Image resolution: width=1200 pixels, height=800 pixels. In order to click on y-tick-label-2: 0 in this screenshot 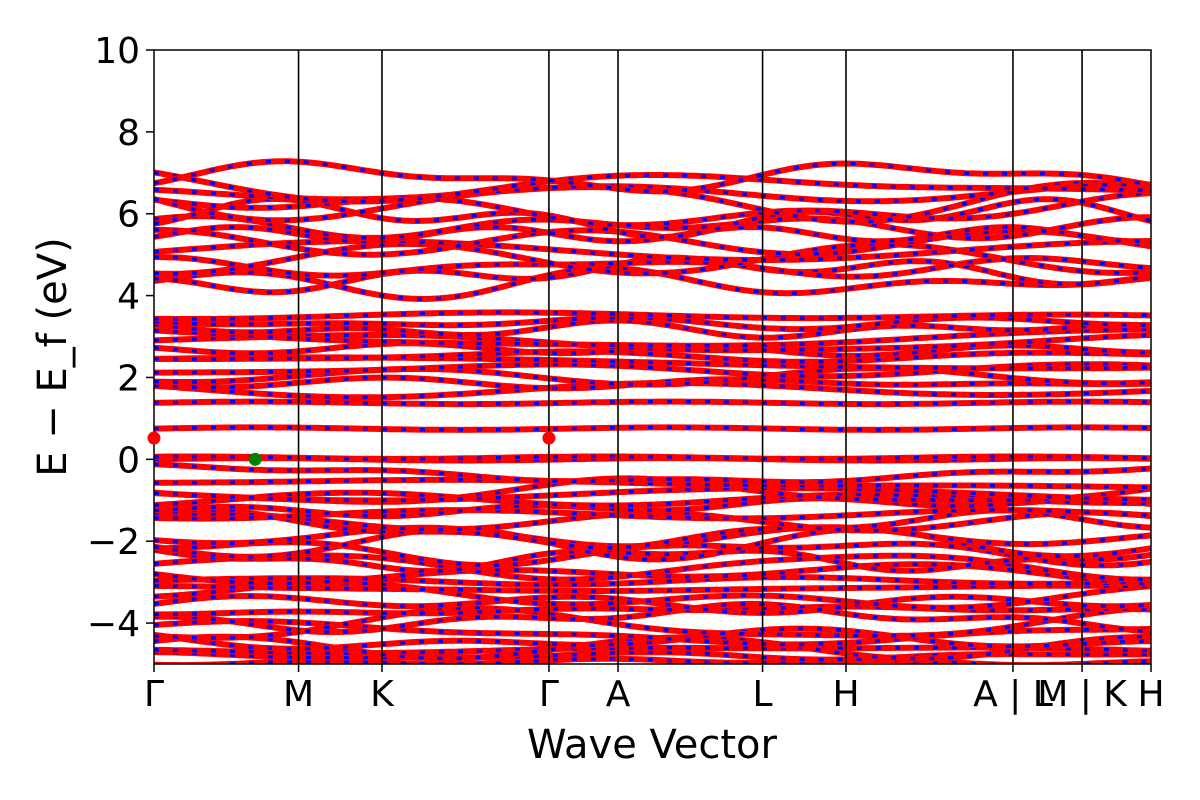, I will do `click(128, 460)`.